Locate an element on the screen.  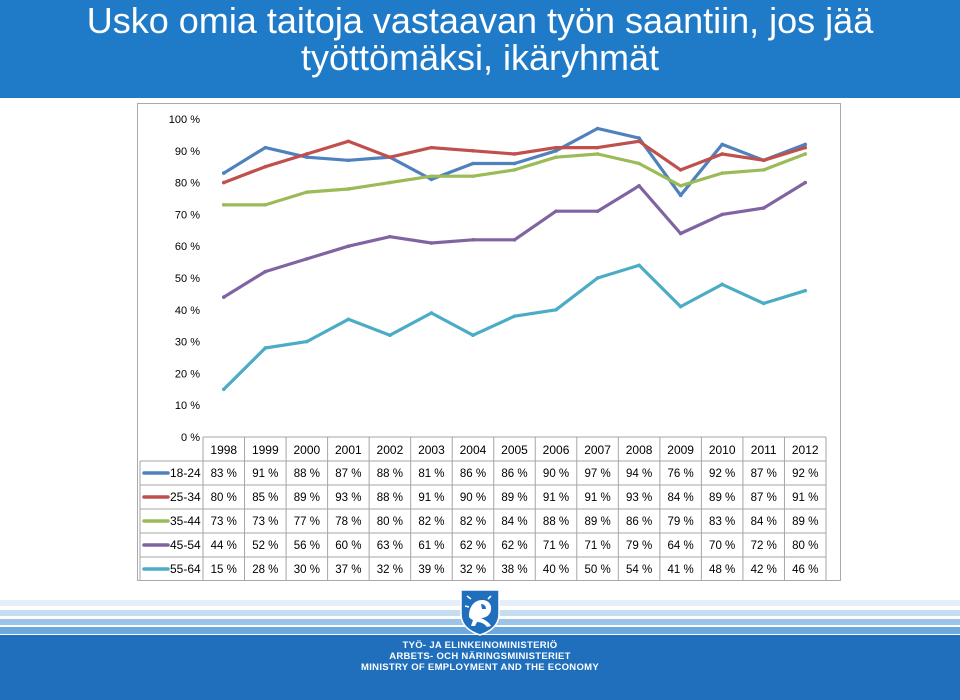
legend-label: 18-24 is located at coordinates (185, 473).